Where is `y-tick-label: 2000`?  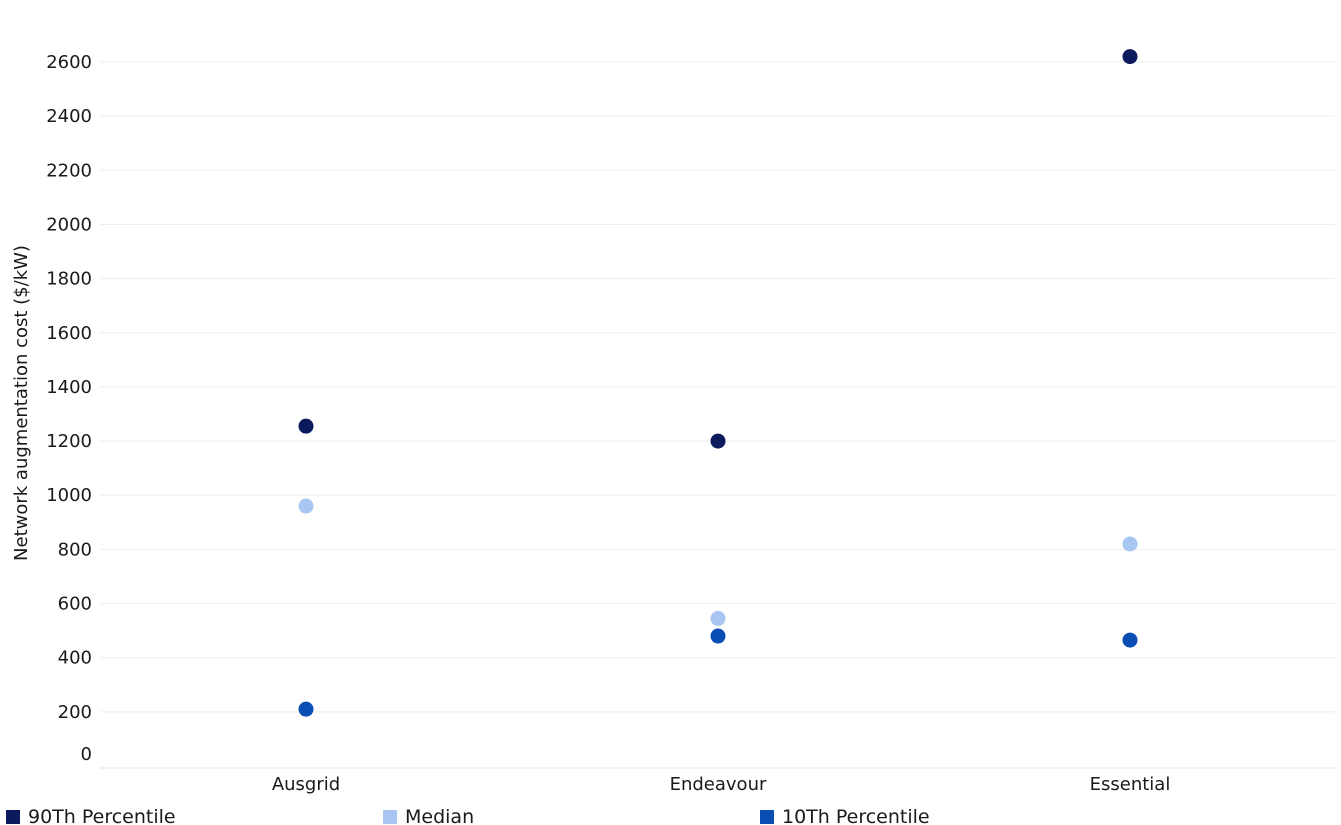
y-tick-label: 2000 is located at coordinates (69, 224).